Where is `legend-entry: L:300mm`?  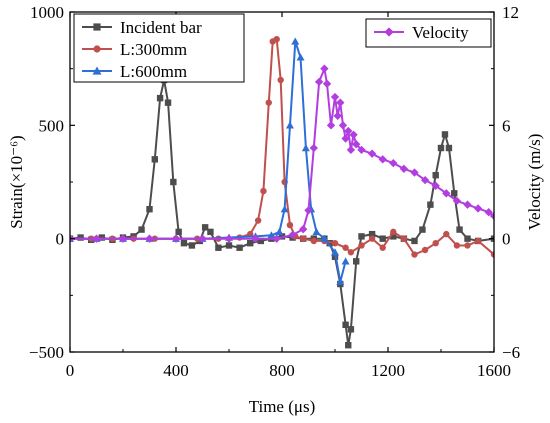
legend-entry: L:300mm is located at coordinates (134, 49).